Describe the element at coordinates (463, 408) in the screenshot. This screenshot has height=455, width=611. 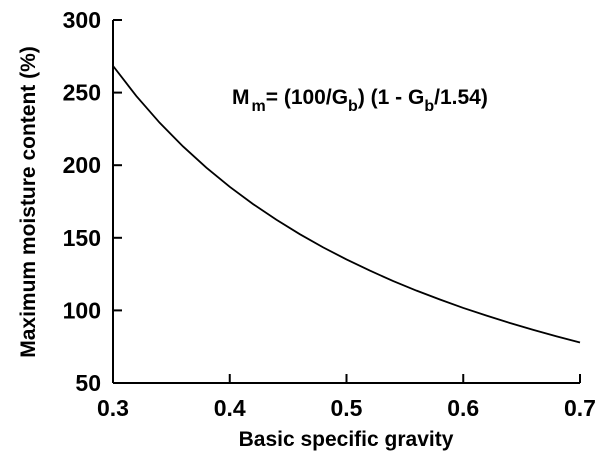
I see `x-tick-label: 0.6` at that location.